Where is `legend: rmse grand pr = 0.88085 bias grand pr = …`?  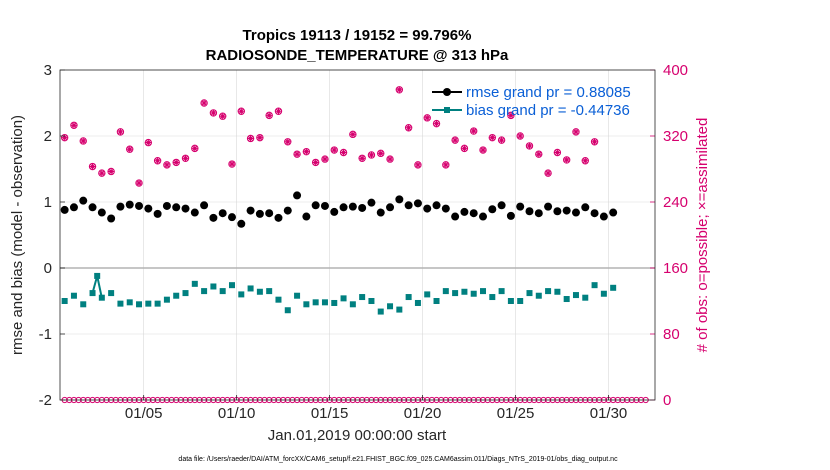
legend: rmse grand pr = 0.88085 bias grand pr = … is located at coordinates (531, 101).